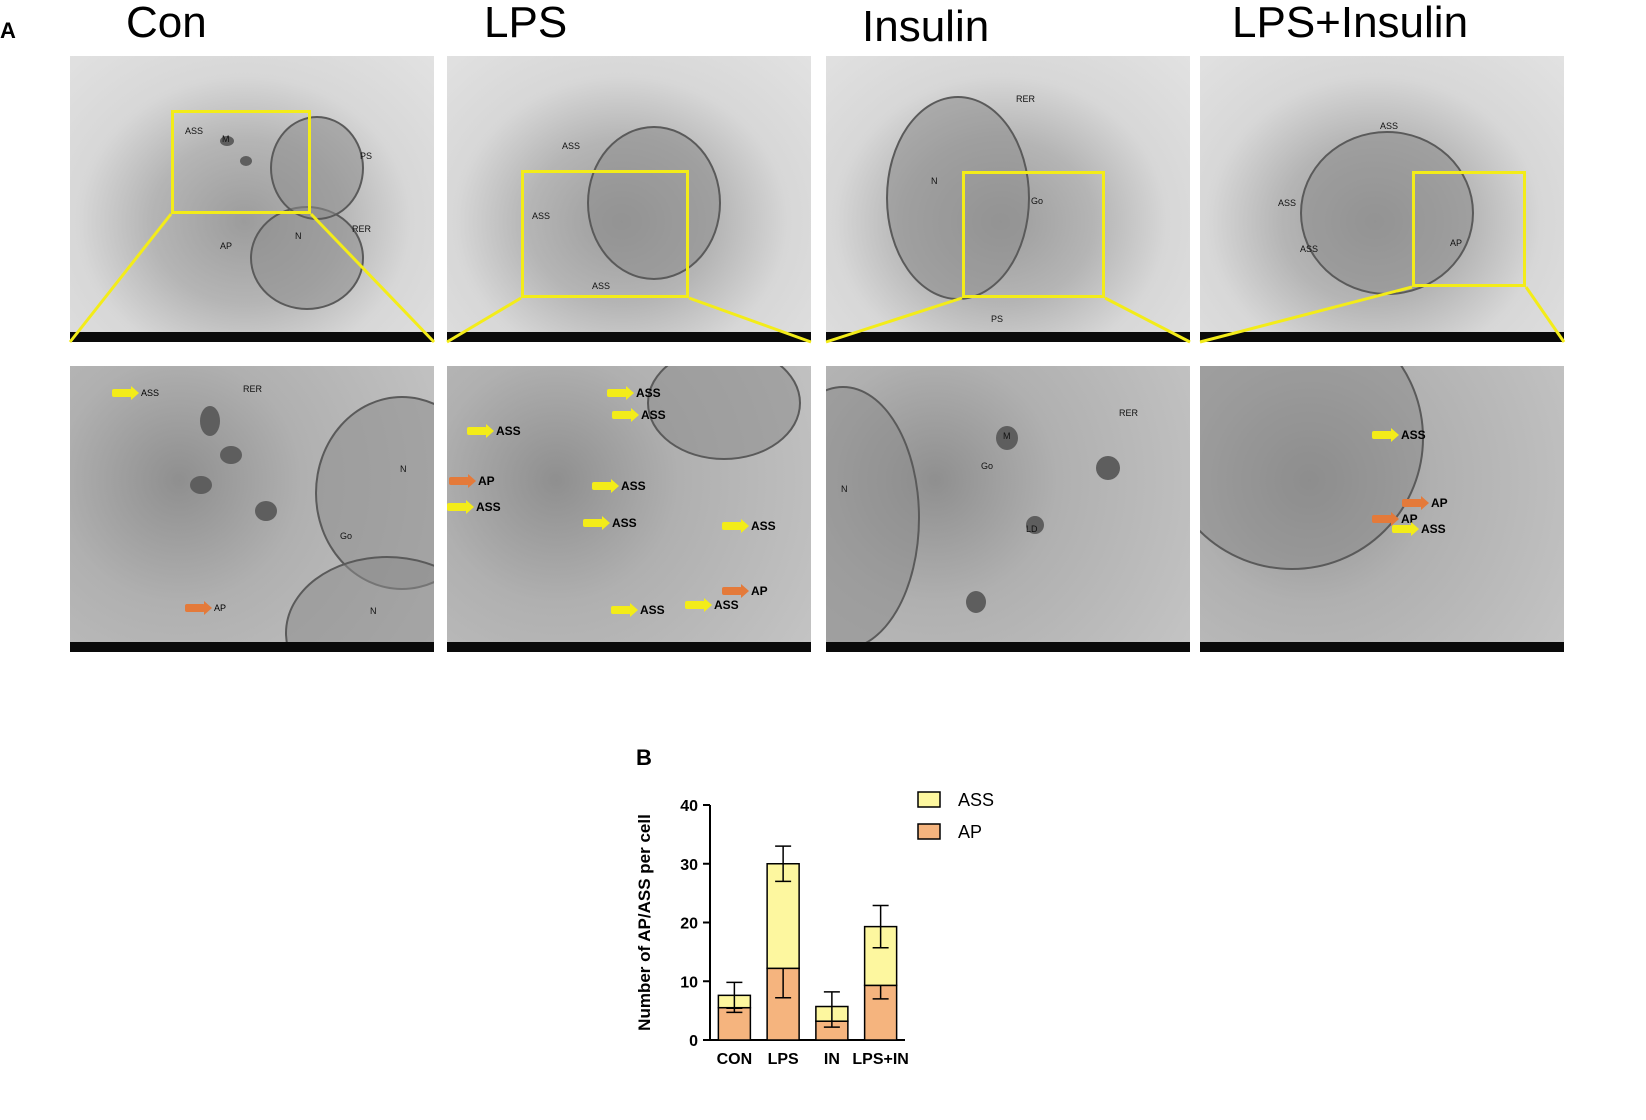 The image size is (1646, 1120). I want to click on micrograph-insulin-zoom: RER M Go LD N, so click(1008, 509).